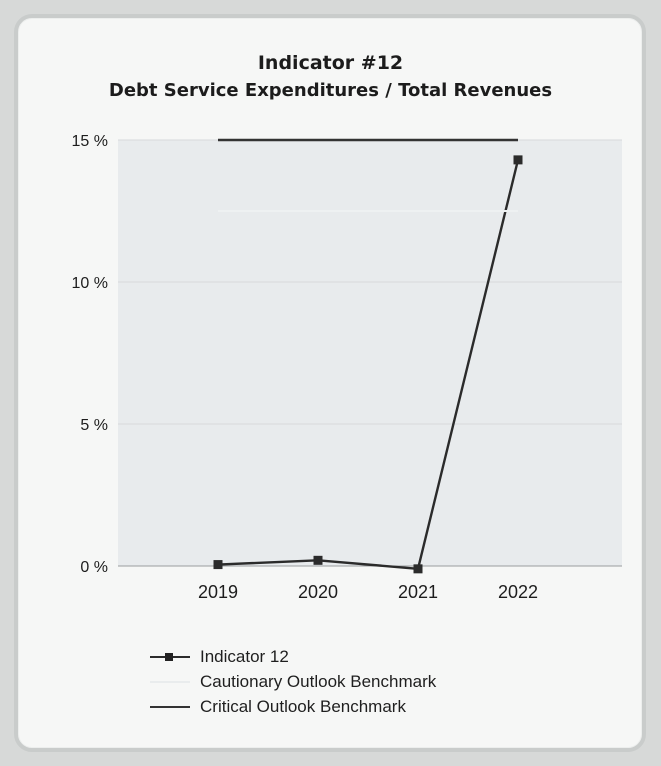 This screenshot has width=661, height=766. What do you see at coordinates (330, 63) in the screenshot?
I see `chart-title: Indicator #12` at bounding box center [330, 63].